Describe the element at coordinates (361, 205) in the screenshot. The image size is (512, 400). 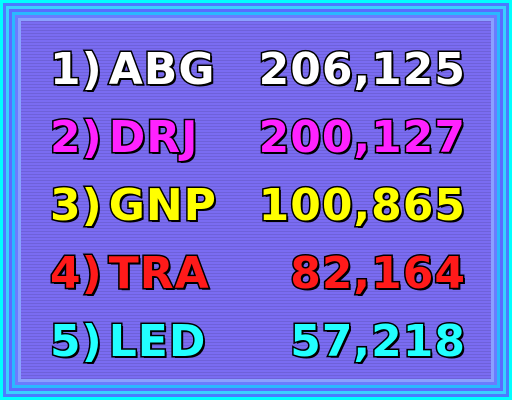
I see `score-value: 100,865` at that location.